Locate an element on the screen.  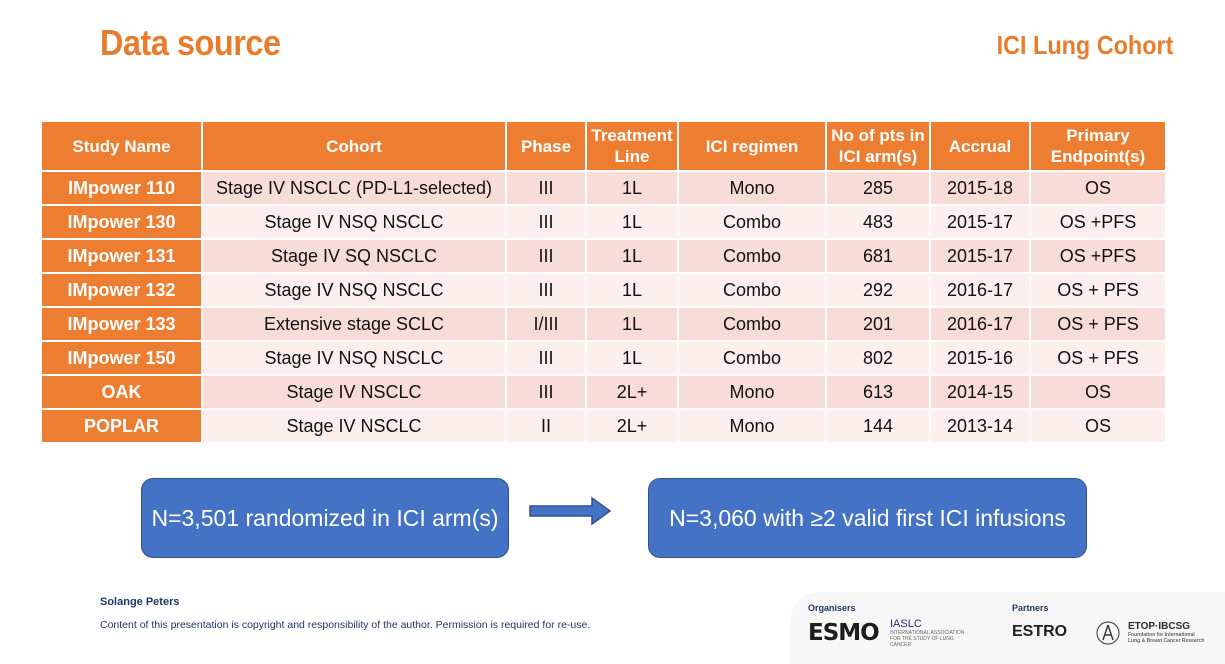
table-cell: 144 is located at coordinates (878, 425).